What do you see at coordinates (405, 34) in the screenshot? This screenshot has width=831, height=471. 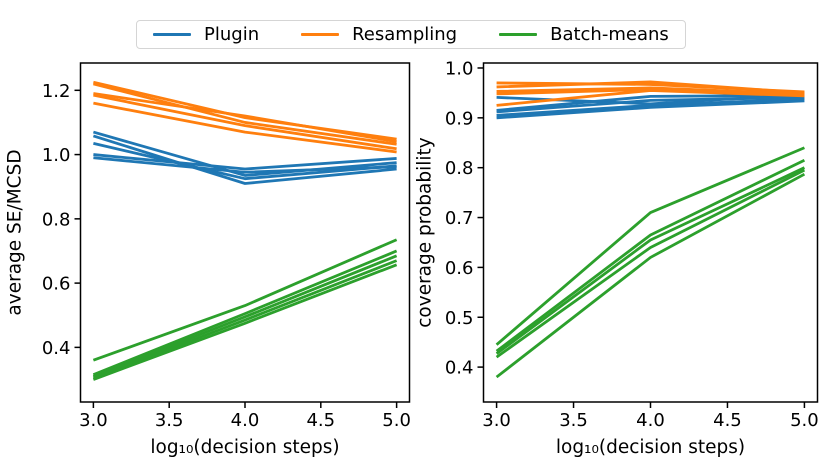 I see `legend-label-resampling: Resampling` at bounding box center [405, 34].